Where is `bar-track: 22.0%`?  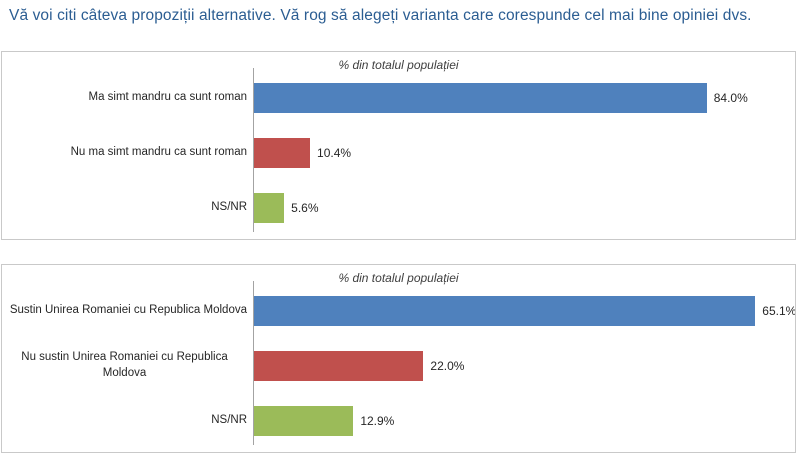 bar-track: 22.0% is located at coordinates (523, 365).